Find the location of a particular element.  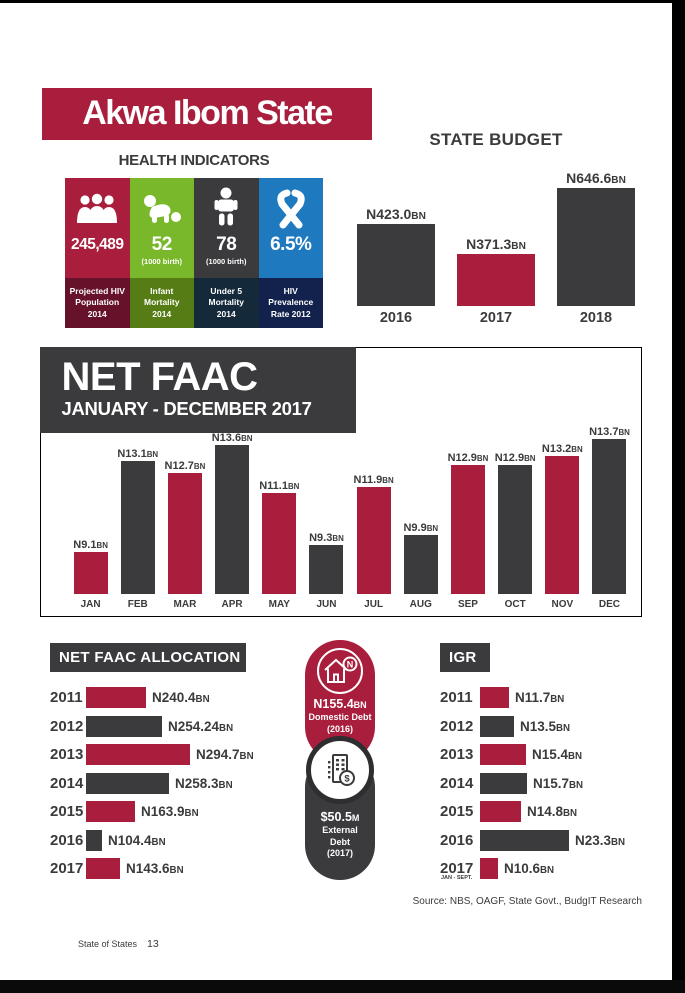

row-year-label: 2016 is located at coordinates (457, 840).